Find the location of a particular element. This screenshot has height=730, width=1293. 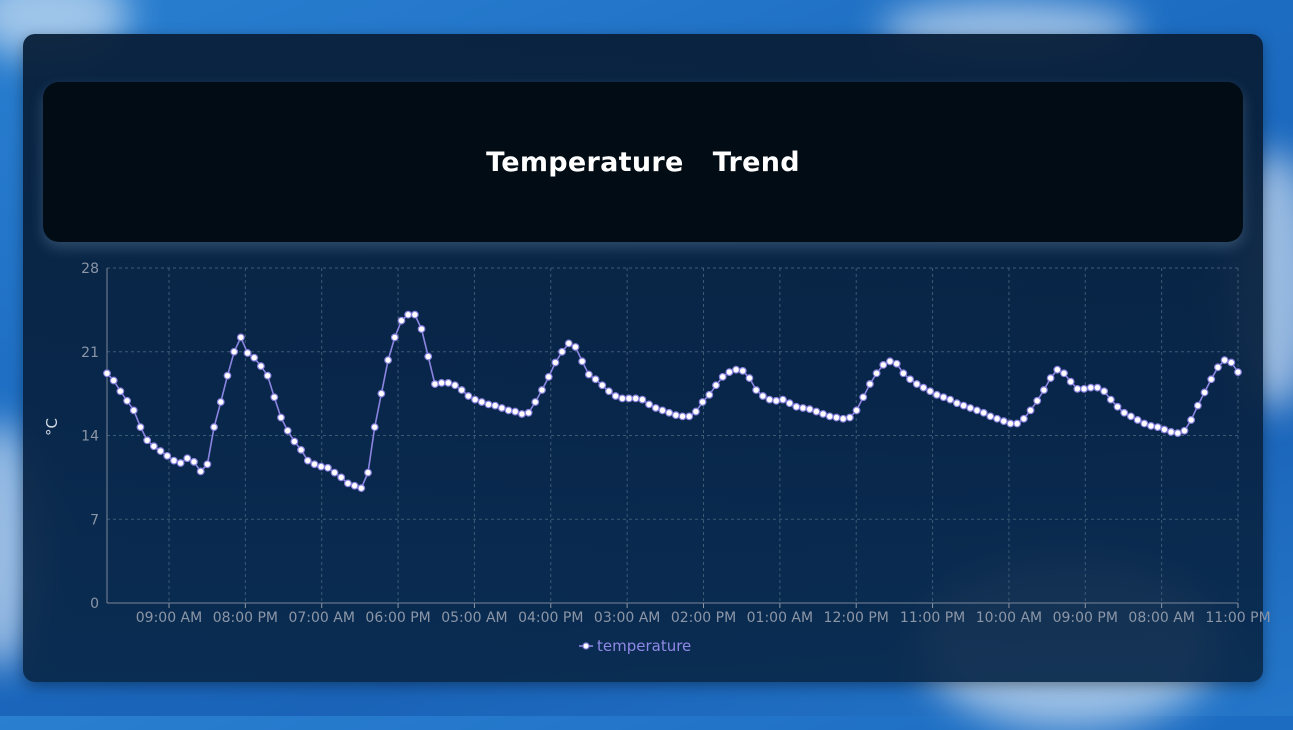

x-tick-label: 12:00 PM is located at coordinates (856, 618).